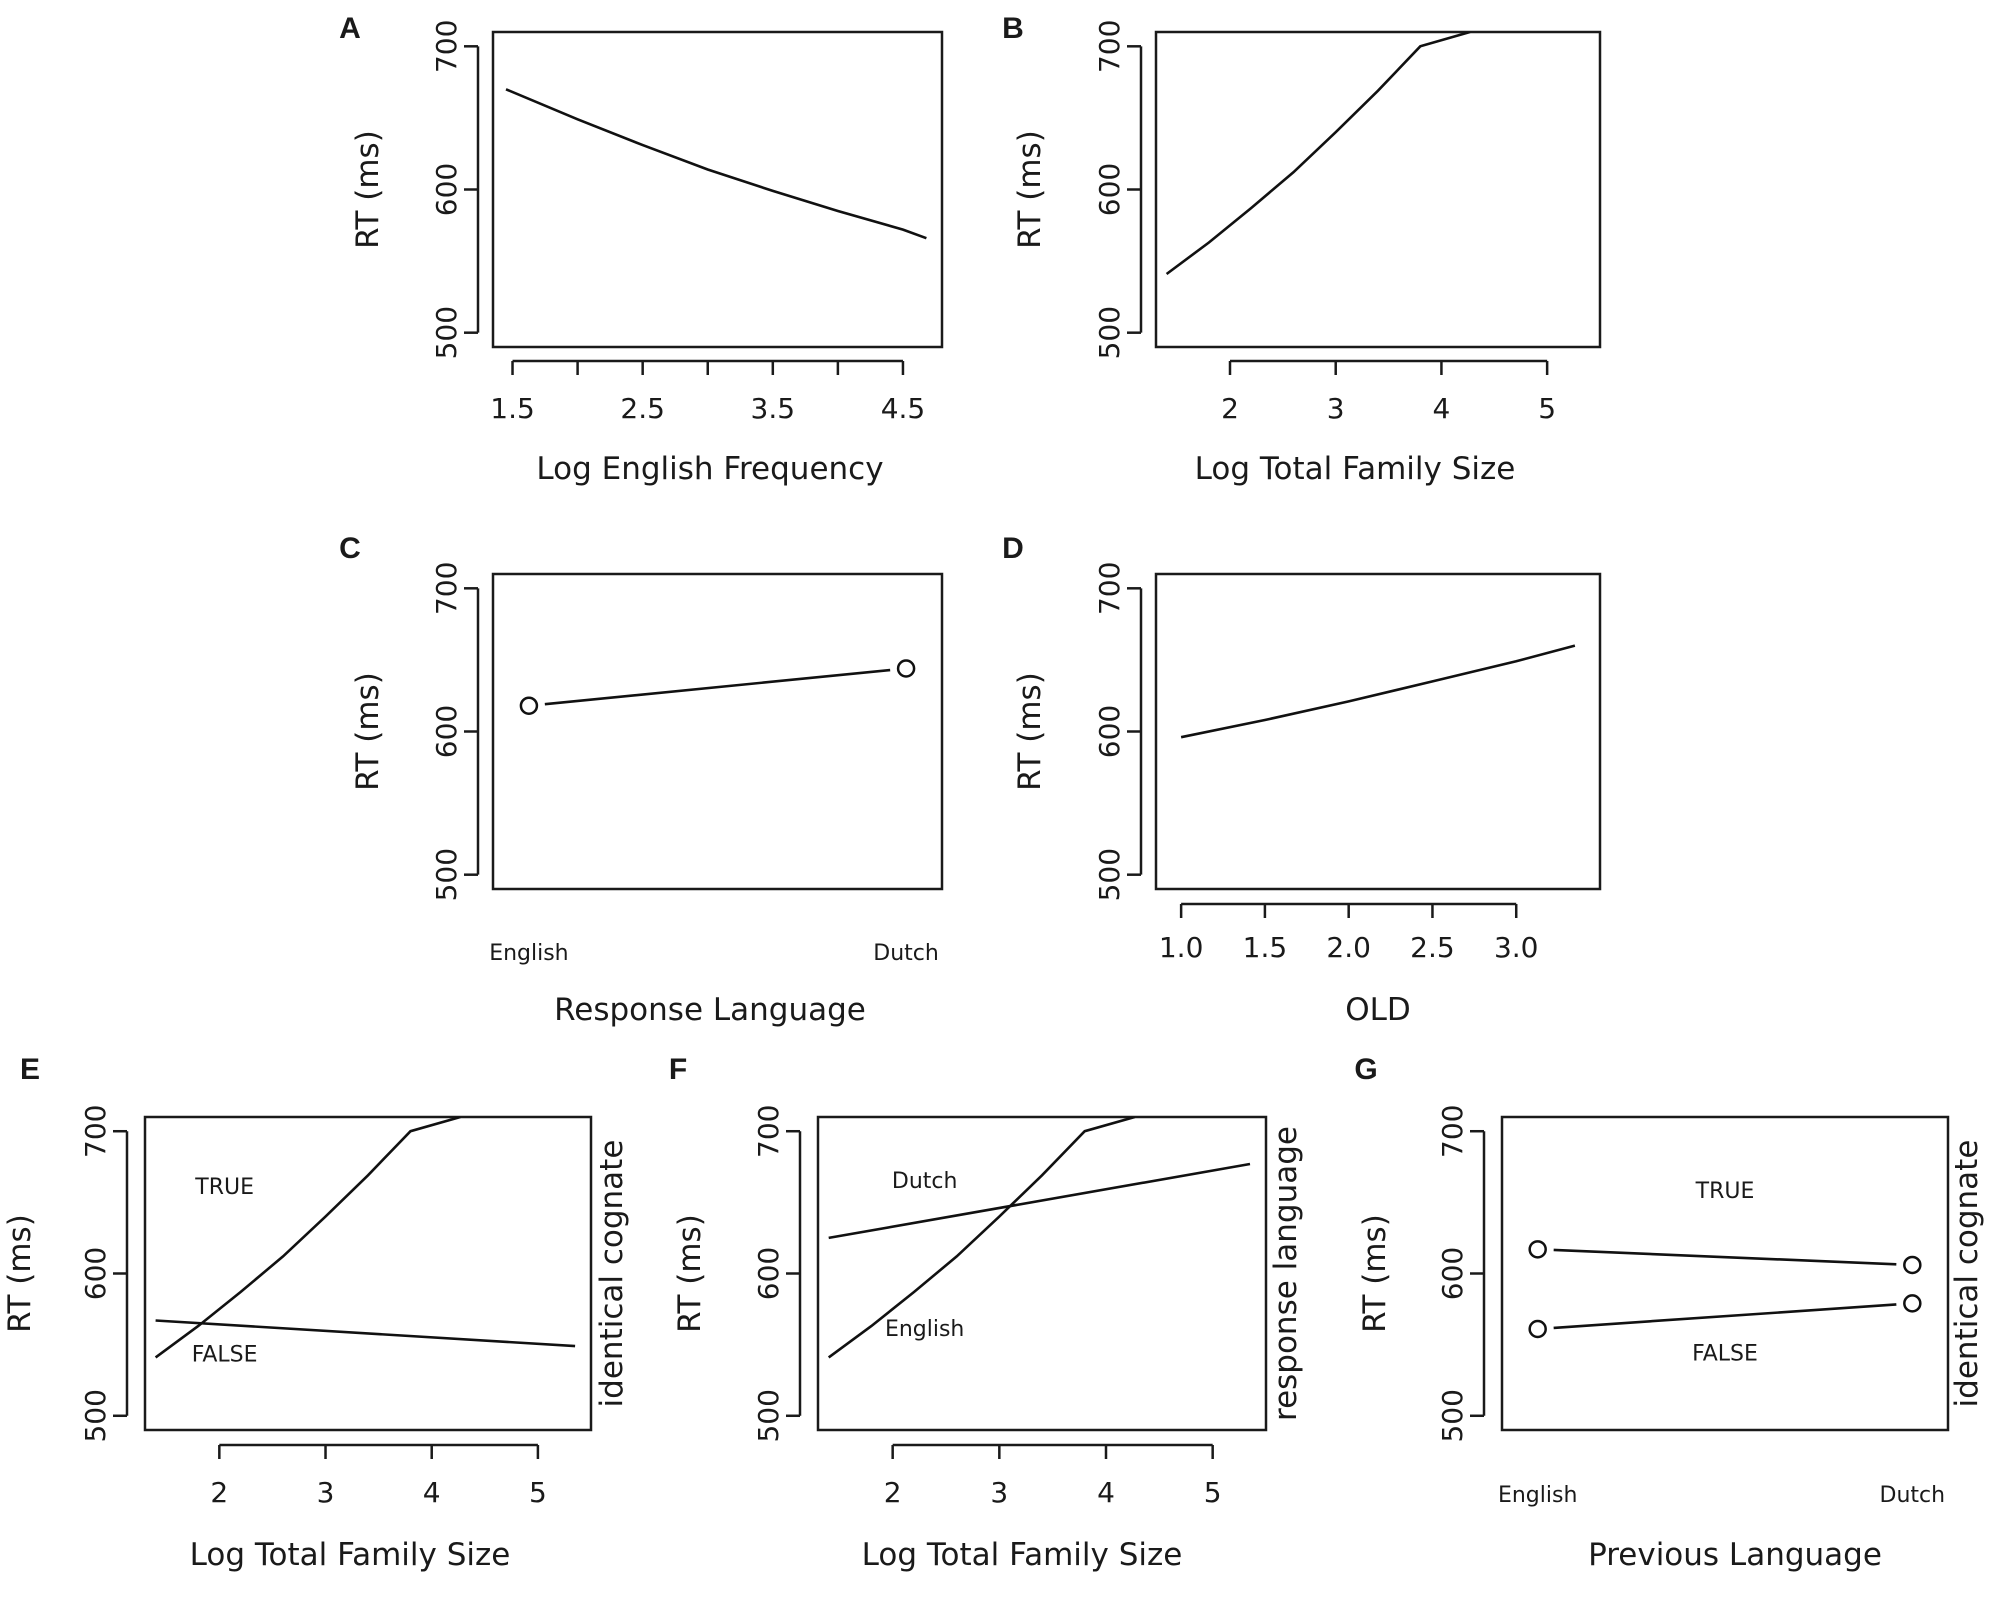  I want to click on series-label: Dutch, so click(925, 1181).